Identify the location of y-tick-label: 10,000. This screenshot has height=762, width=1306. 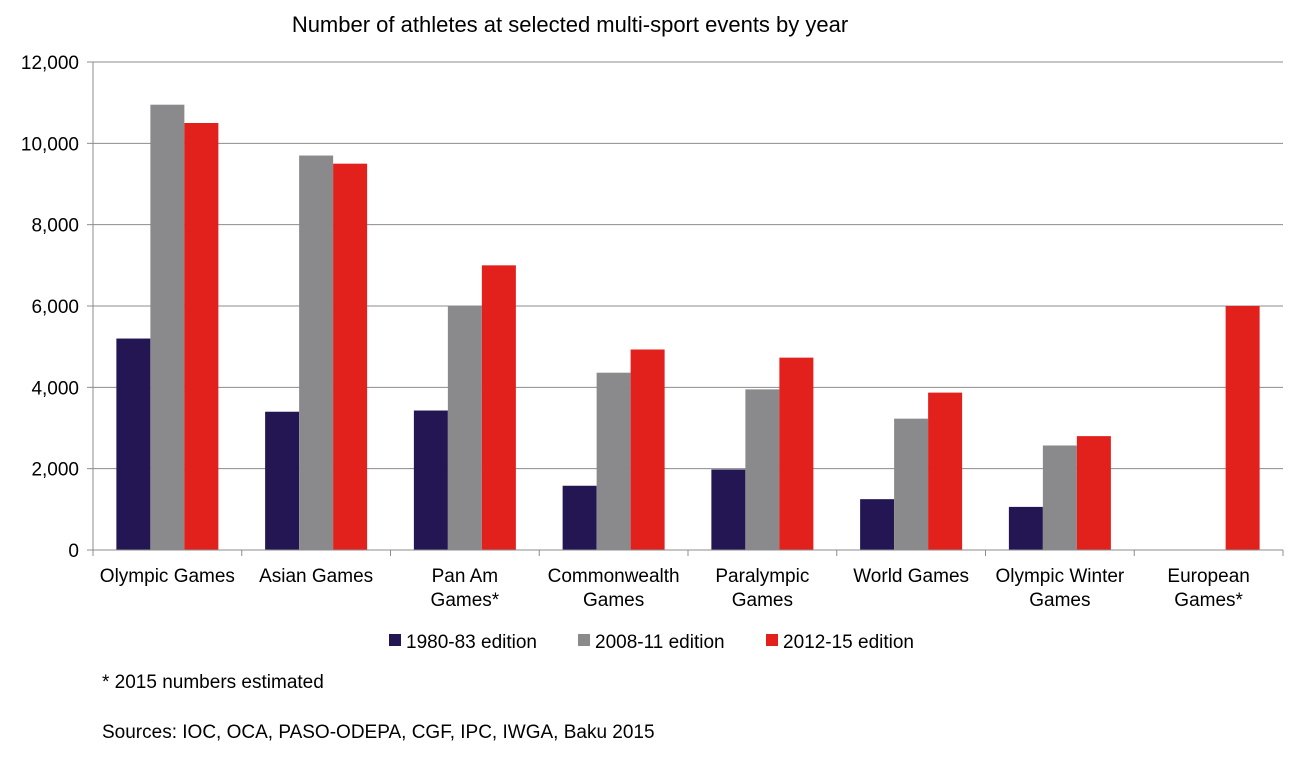
(50, 144).